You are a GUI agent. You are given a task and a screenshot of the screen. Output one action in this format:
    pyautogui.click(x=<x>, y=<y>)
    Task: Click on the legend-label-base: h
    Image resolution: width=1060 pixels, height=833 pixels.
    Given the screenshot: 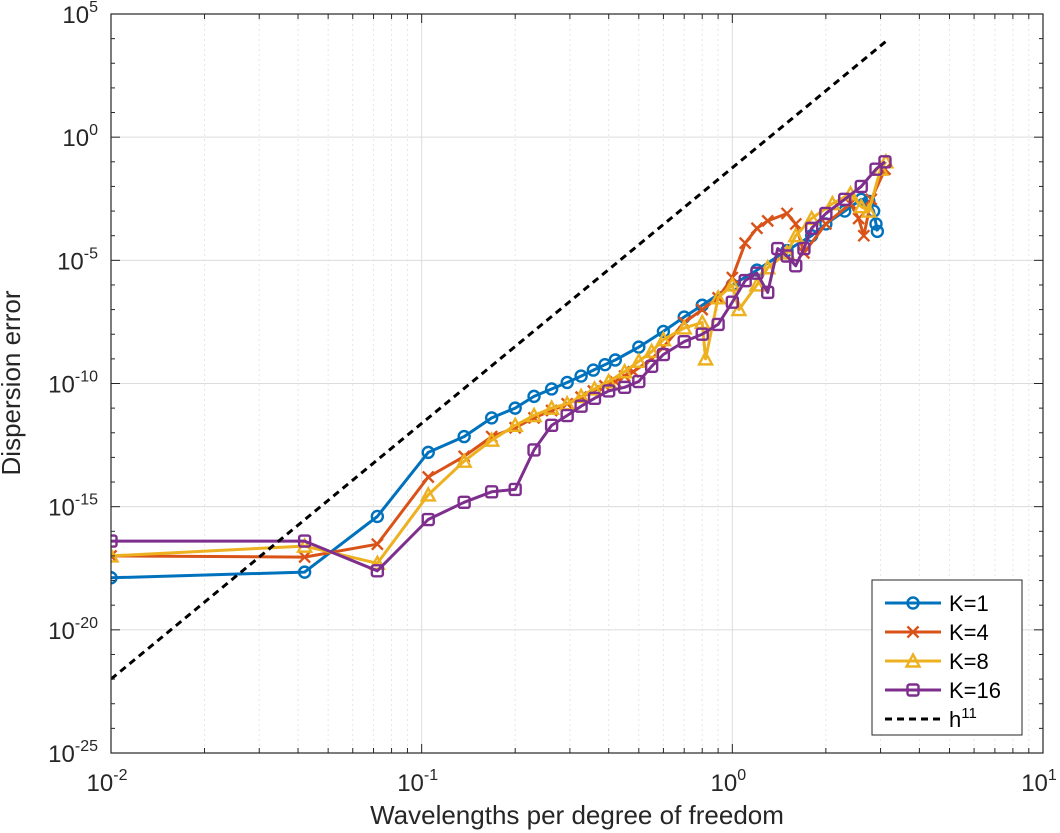 What is the action you would take?
    pyautogui.click(x=955, y=719)
    